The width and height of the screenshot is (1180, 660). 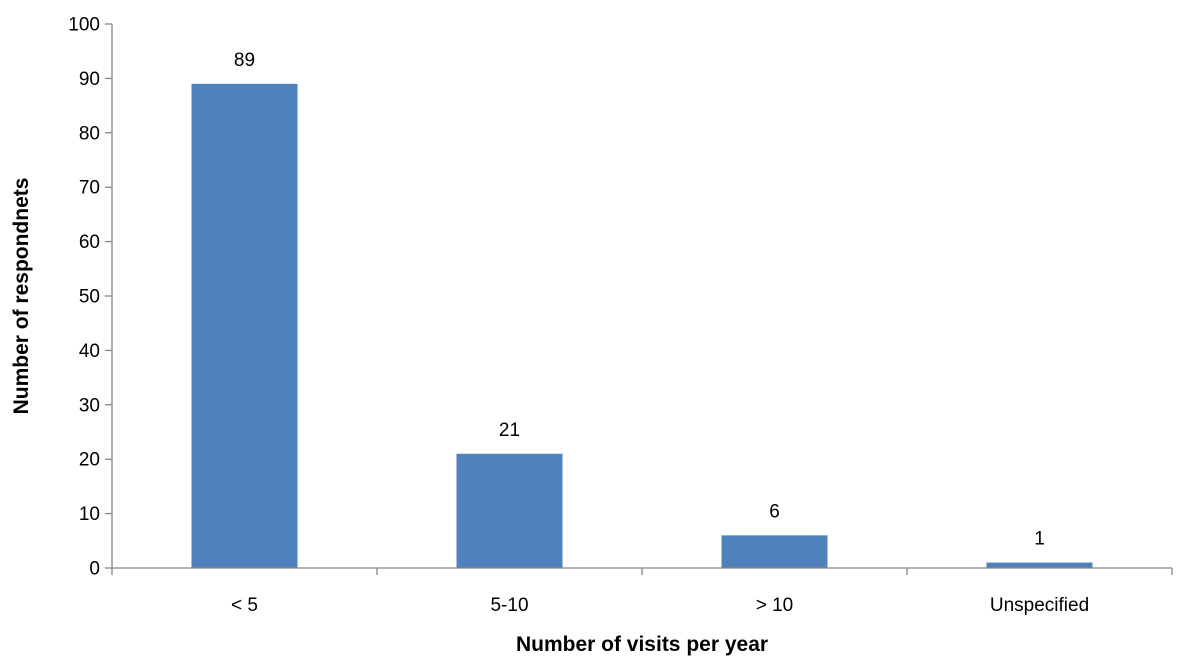 I want to click on y-tick-label: 40, so click(x=89, y=351).